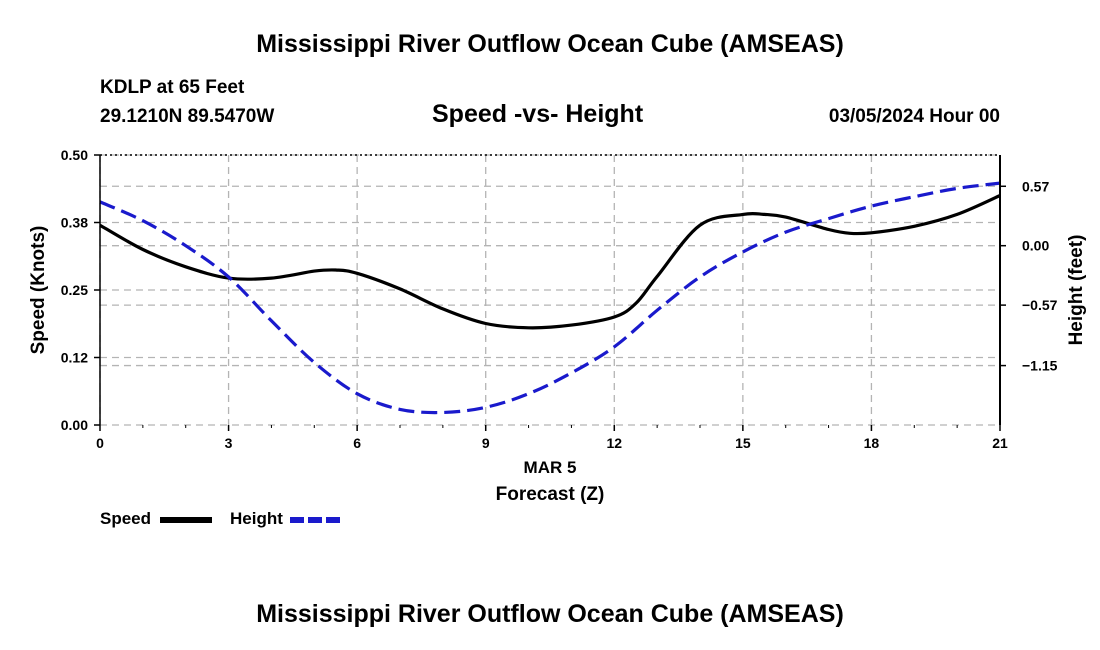 The height and width of the screenshot is (650, 1100). Describe the element at coordinates (550, 494) in the screenshot. I see `x-axis-title: Forecast (Z)` at that location.